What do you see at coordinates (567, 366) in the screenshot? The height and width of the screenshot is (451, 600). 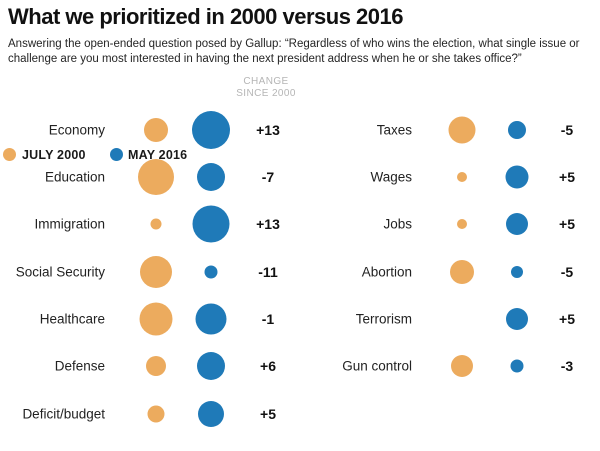 I see `change-value: -3` at bounding box center [567, 366].